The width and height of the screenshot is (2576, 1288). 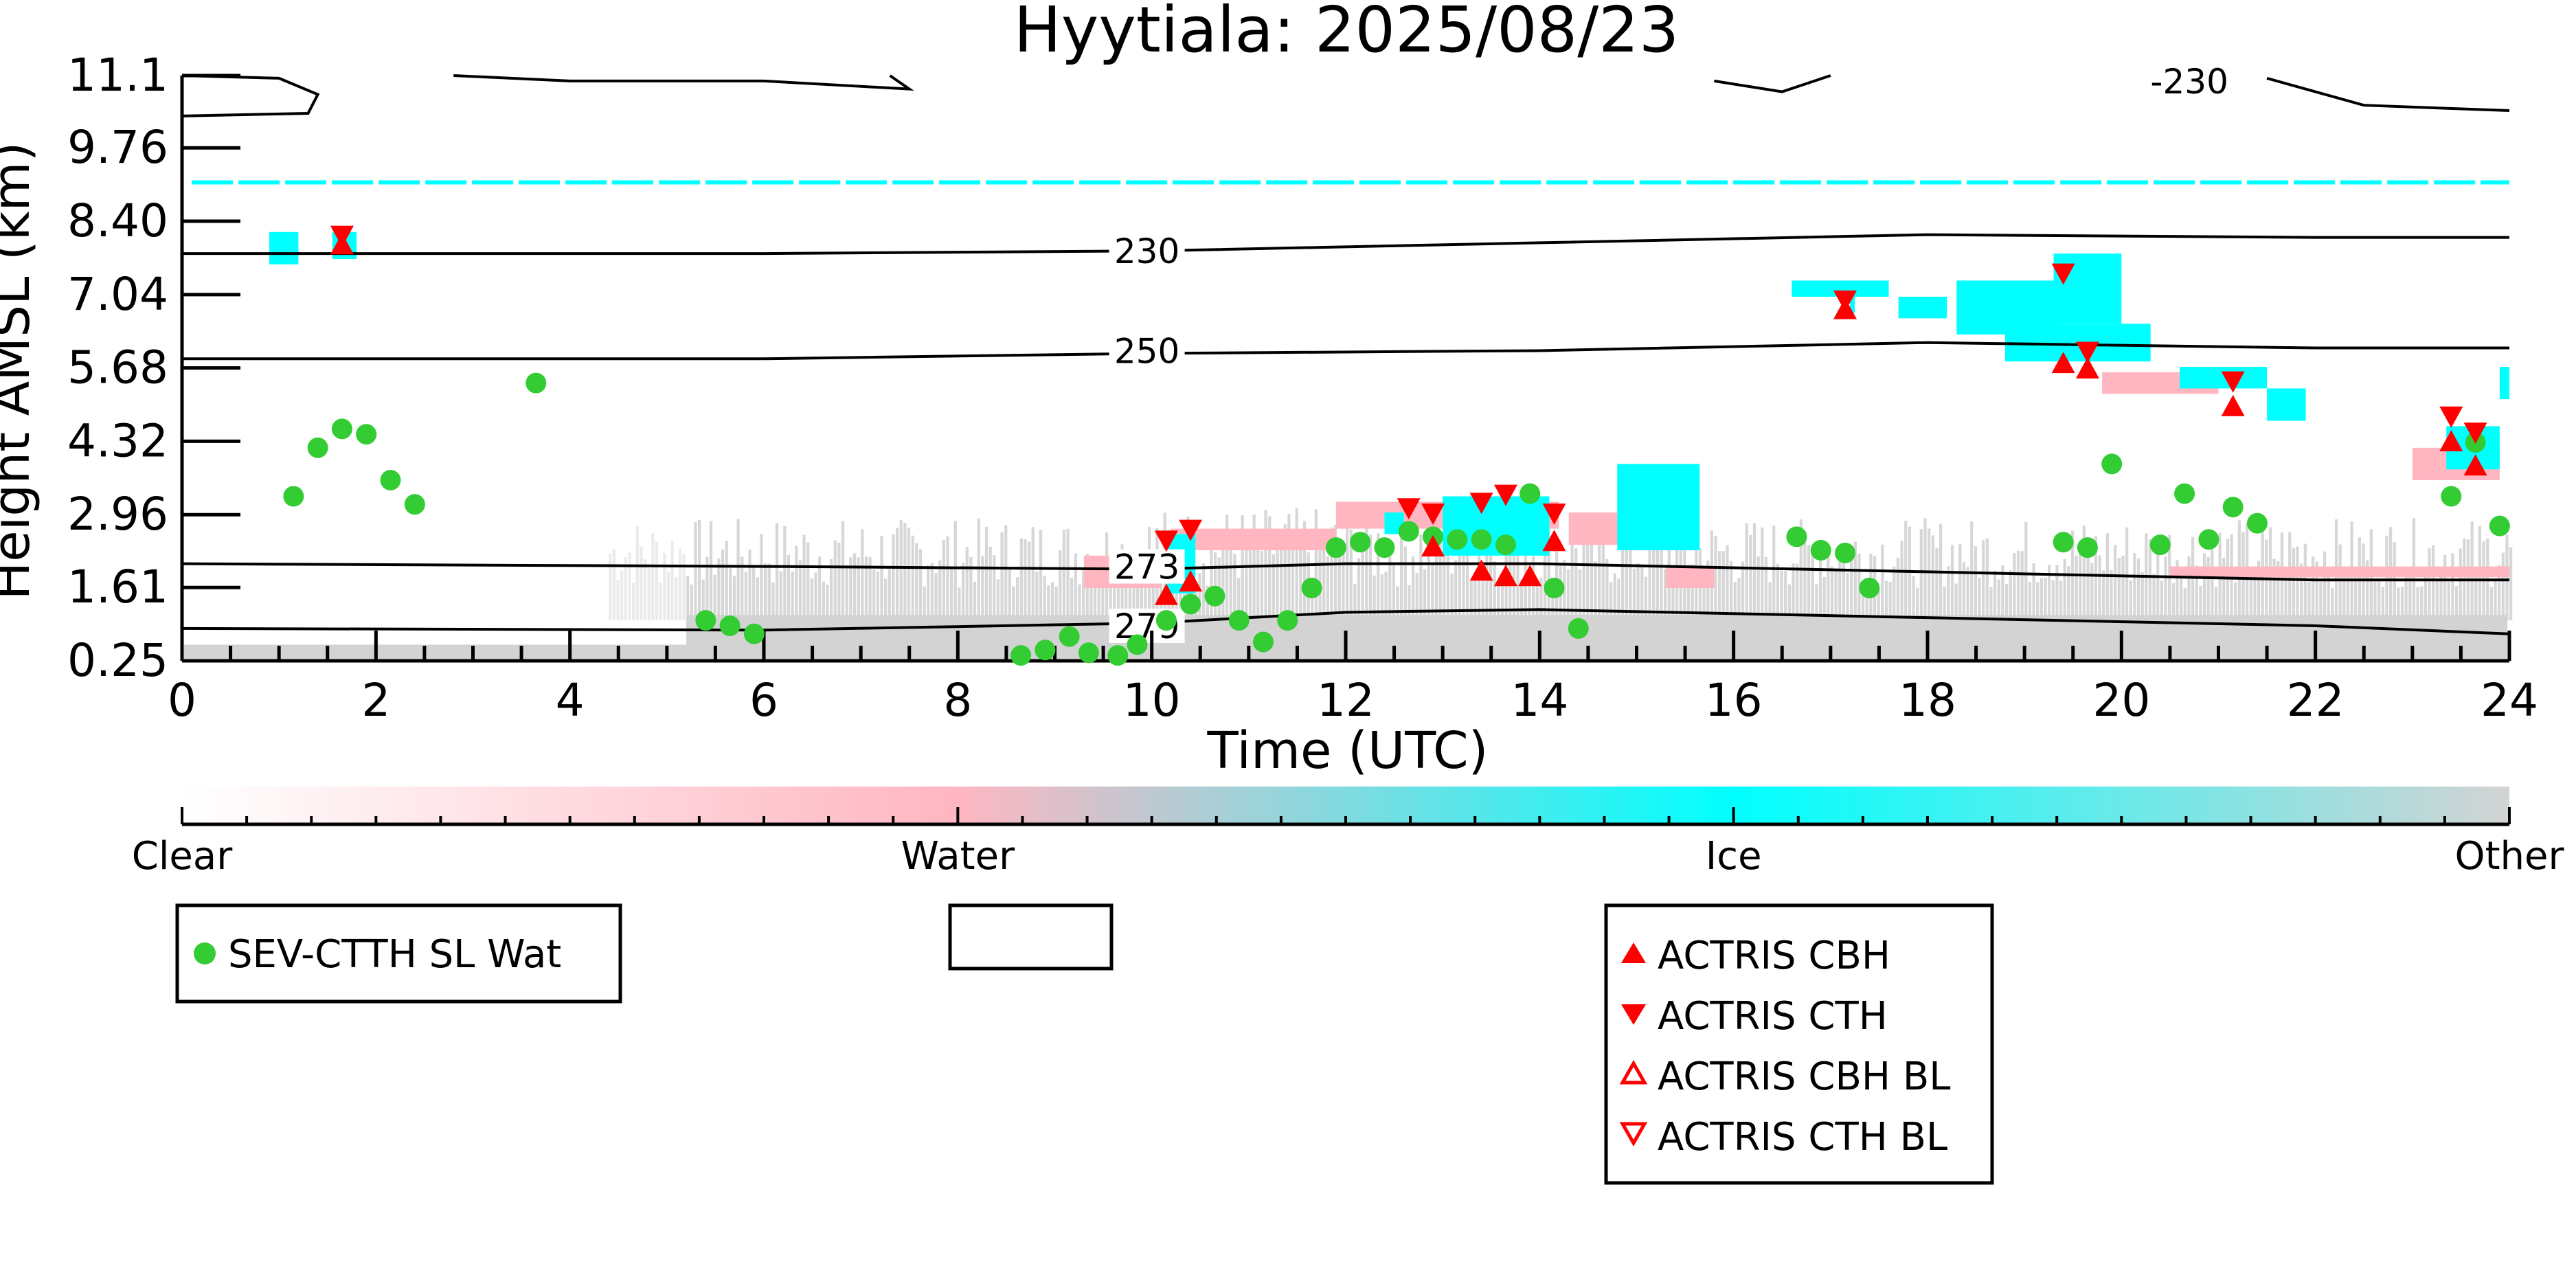 I want to click on x-tick-label: 2, so click(x=375, y=700).